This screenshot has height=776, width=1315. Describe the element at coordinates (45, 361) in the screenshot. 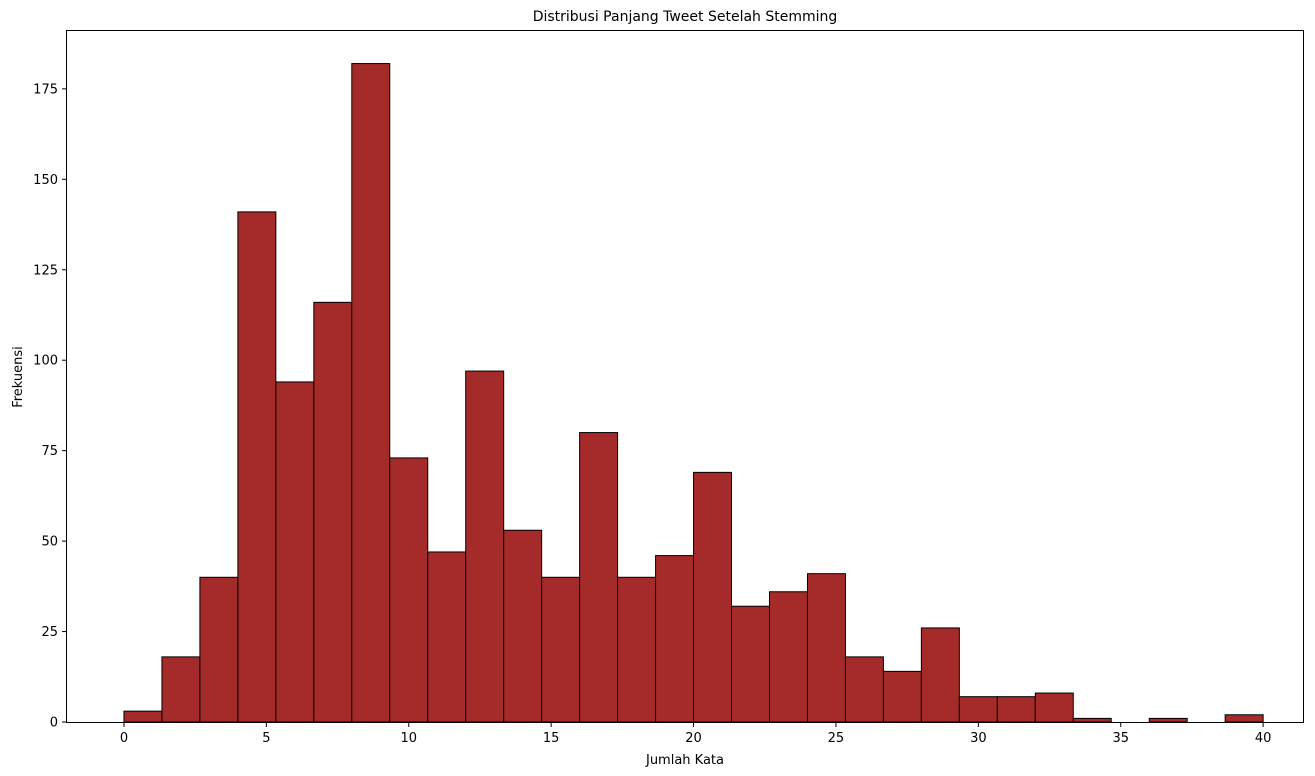

I see `y-tick-label: 100` at that location.